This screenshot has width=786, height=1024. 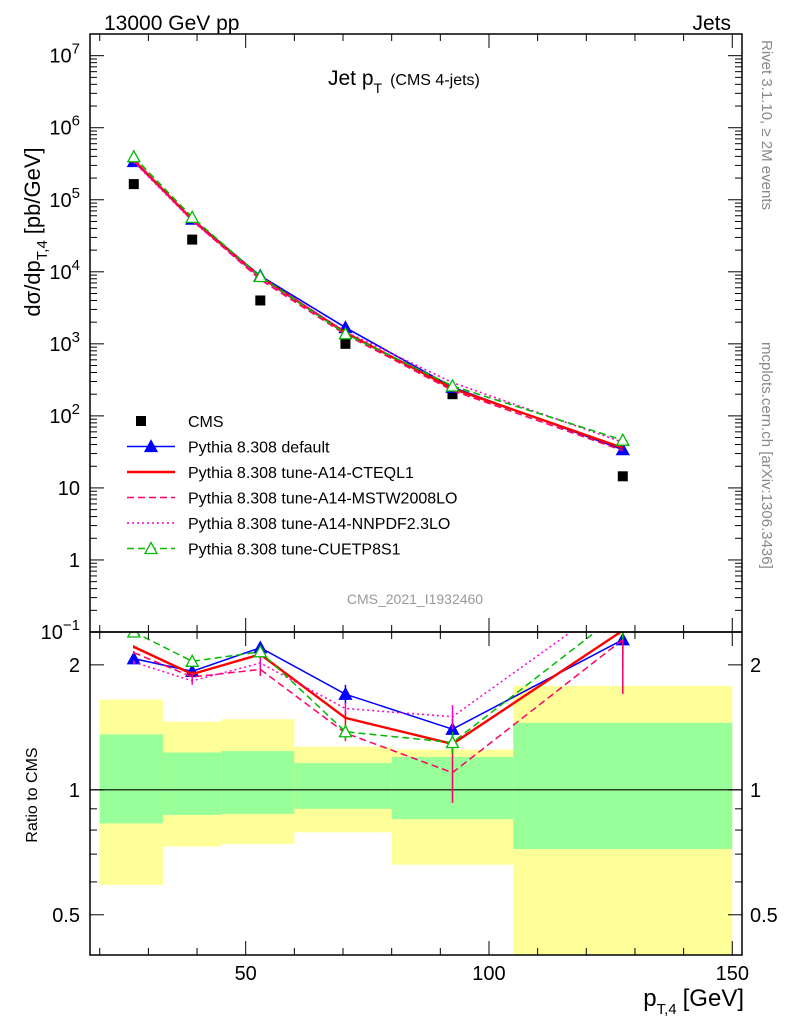 I want to click on header-right: Jets, so click(x=711, y=23).